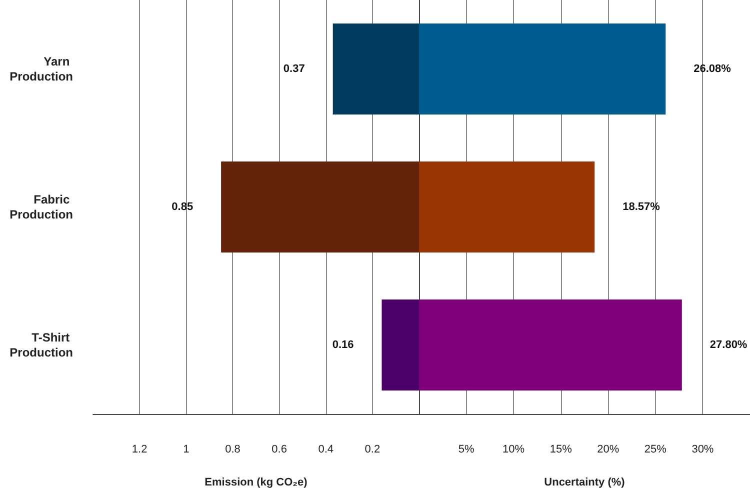 This screenshot has width=750, height=493. I want to click on x-axis-title: Uncertainty (%), so click(585, 482).